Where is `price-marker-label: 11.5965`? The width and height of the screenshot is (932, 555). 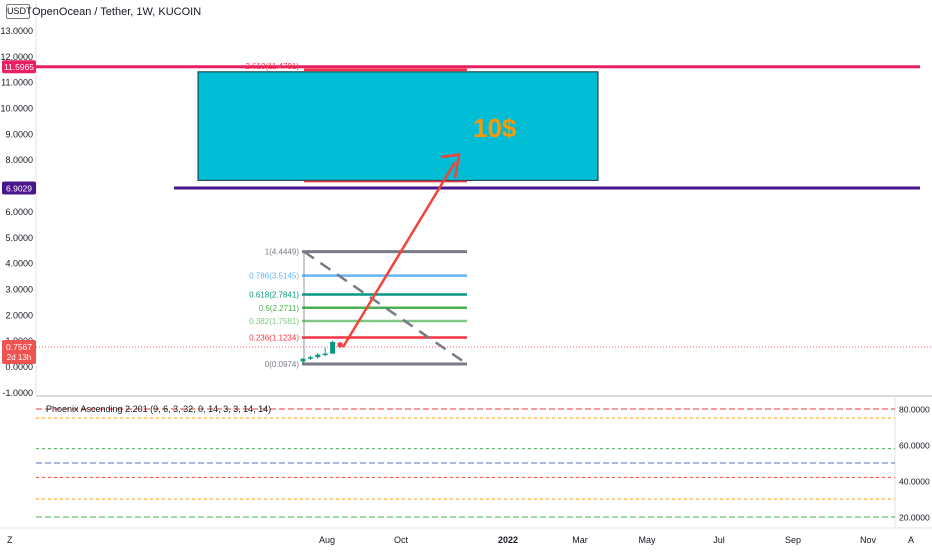 price-marker-label: 11.5965 is located at coordinates (19, 67).